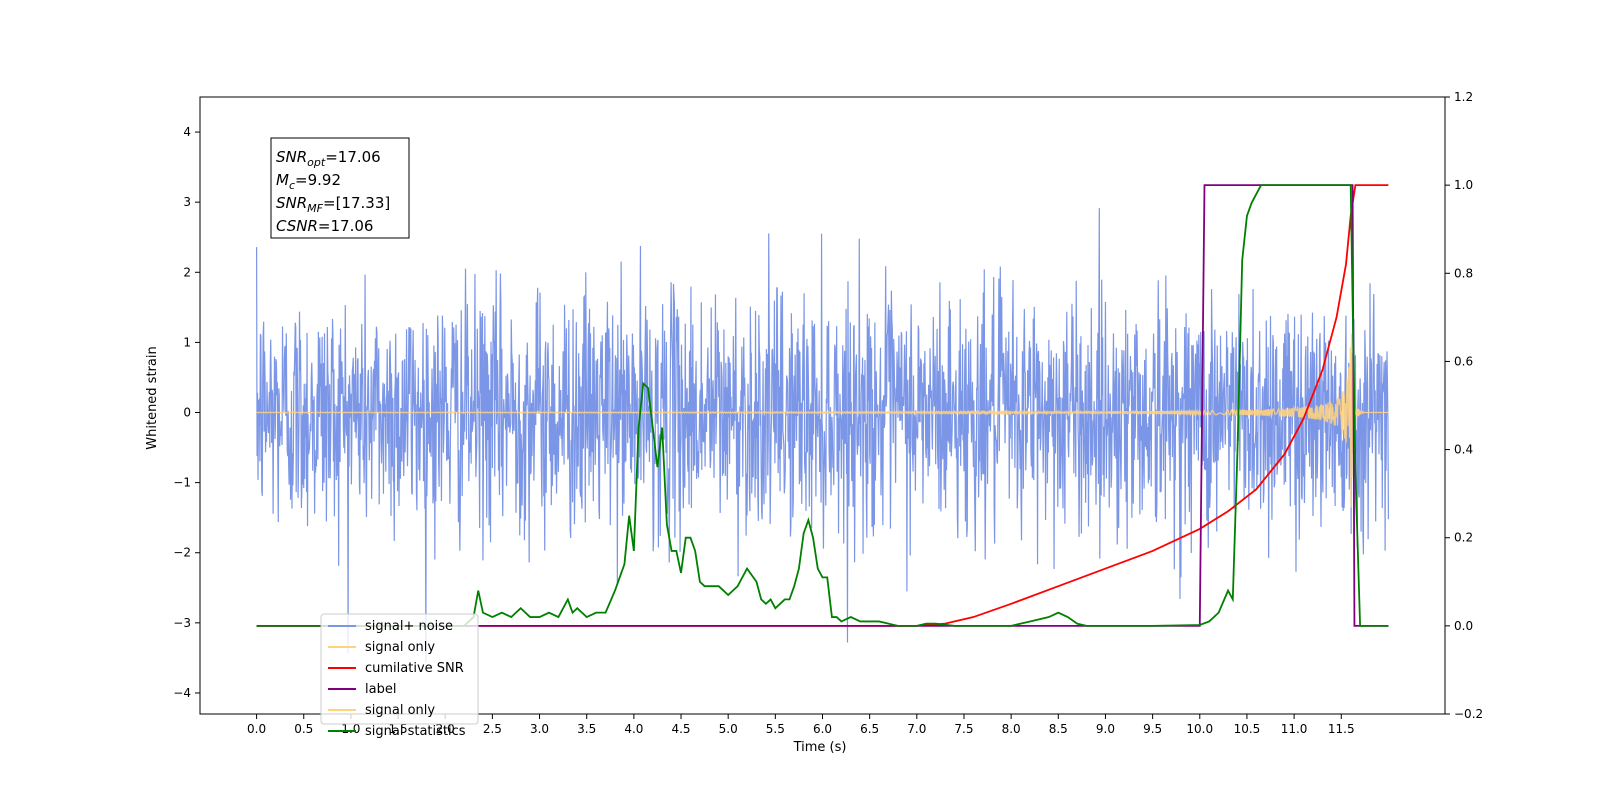 This screenshot has width=1600, height=800. I want to click on y-tick-label: 1, so click(187, 342).